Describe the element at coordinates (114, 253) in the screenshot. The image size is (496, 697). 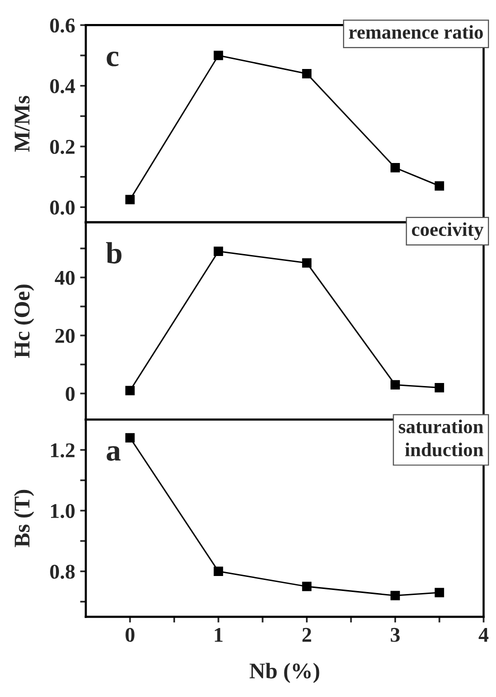
I see `annotation: b` at that location.